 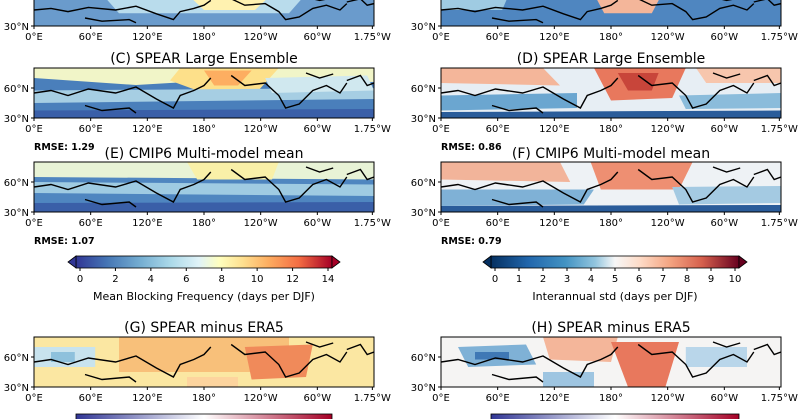 What do you see at coordinates (567, 279) in the screenshot?
I see `colorbar-tick-label: 3` at bounding box center [567, 279].